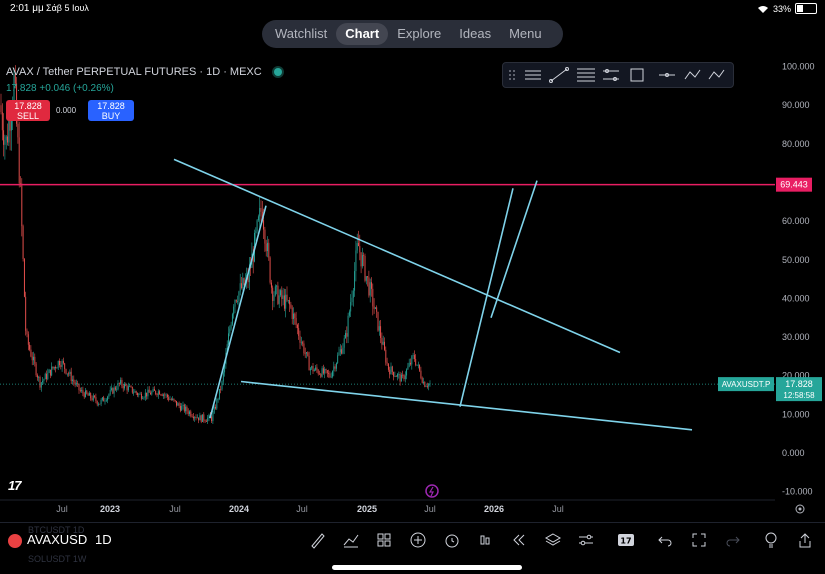 The height and width of the screenshot is (574, 825). Describe the element at coordinates (494, 509) in the screenshot. I see `x-tick-label: 2026` at that location.